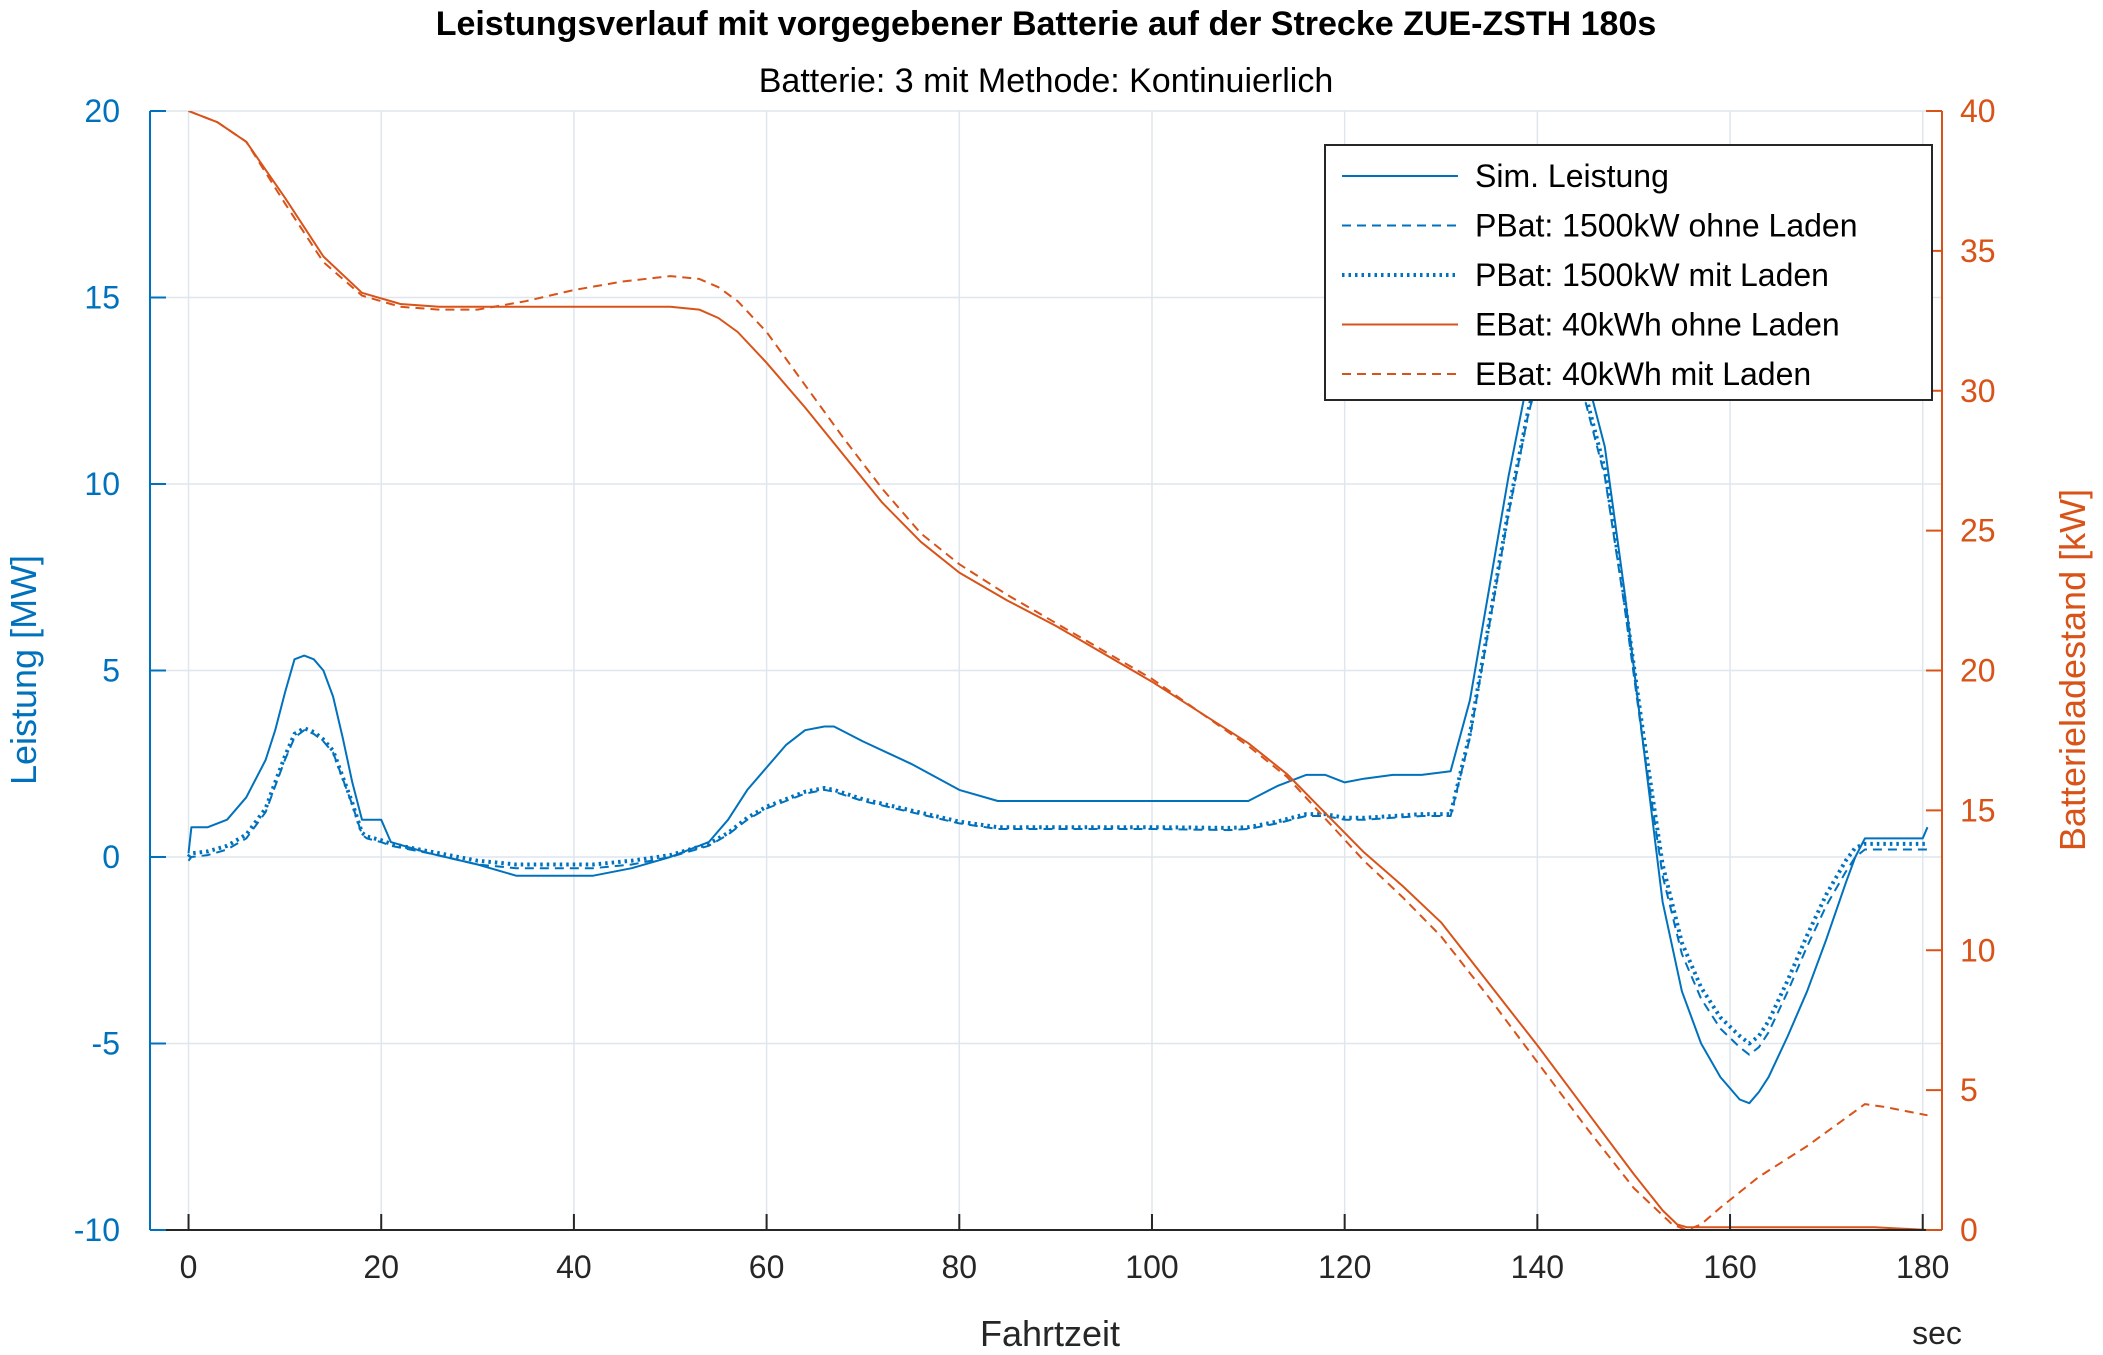  Describe the element at coordinates (1151, 1267) in the screenshot. I see `x-tick-label: 100` at that location.